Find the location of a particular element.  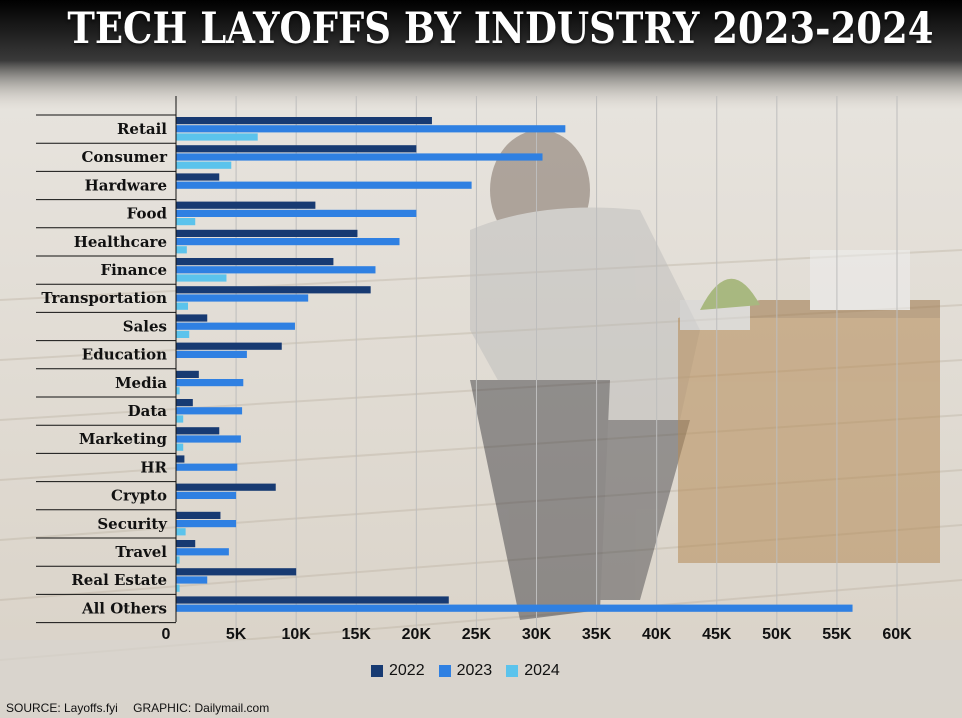

bar-2022-healthcare is located at coordinates (267, 233).